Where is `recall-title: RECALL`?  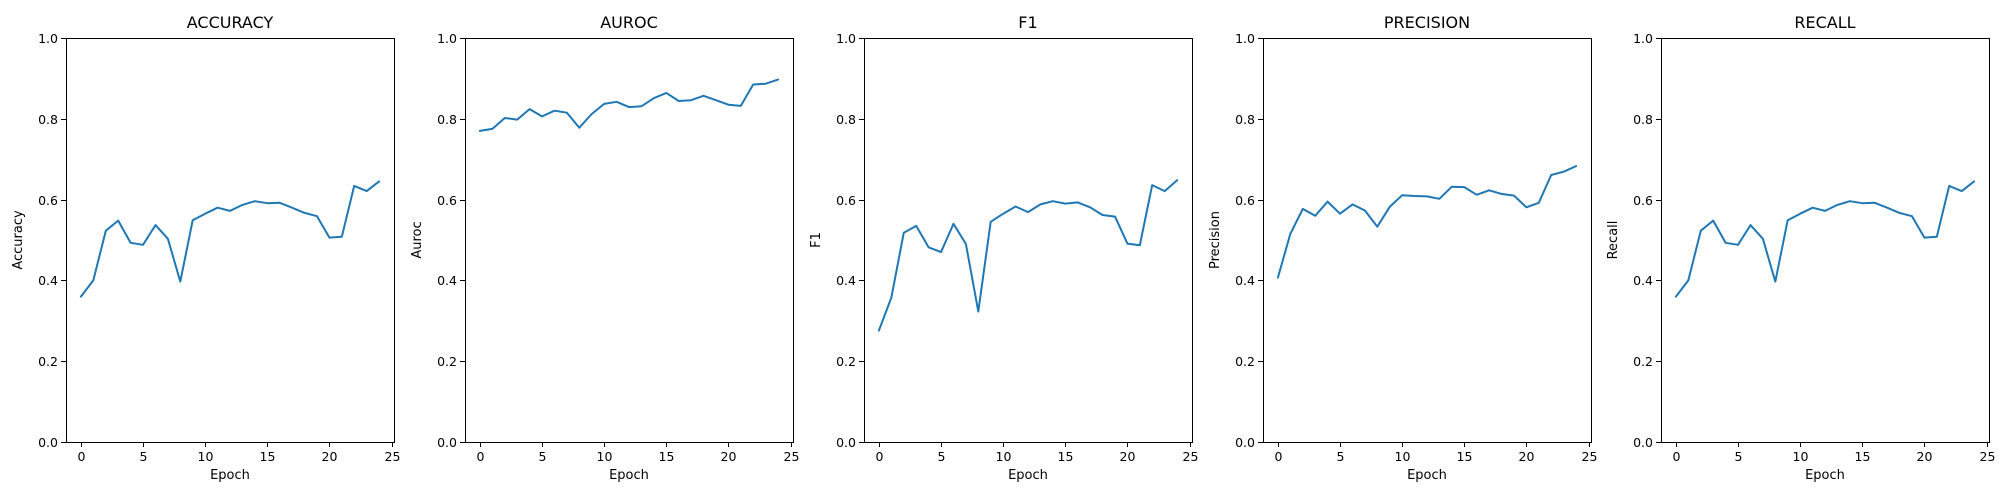
recall-title: RECALL is located at coordinates (1824, 22).